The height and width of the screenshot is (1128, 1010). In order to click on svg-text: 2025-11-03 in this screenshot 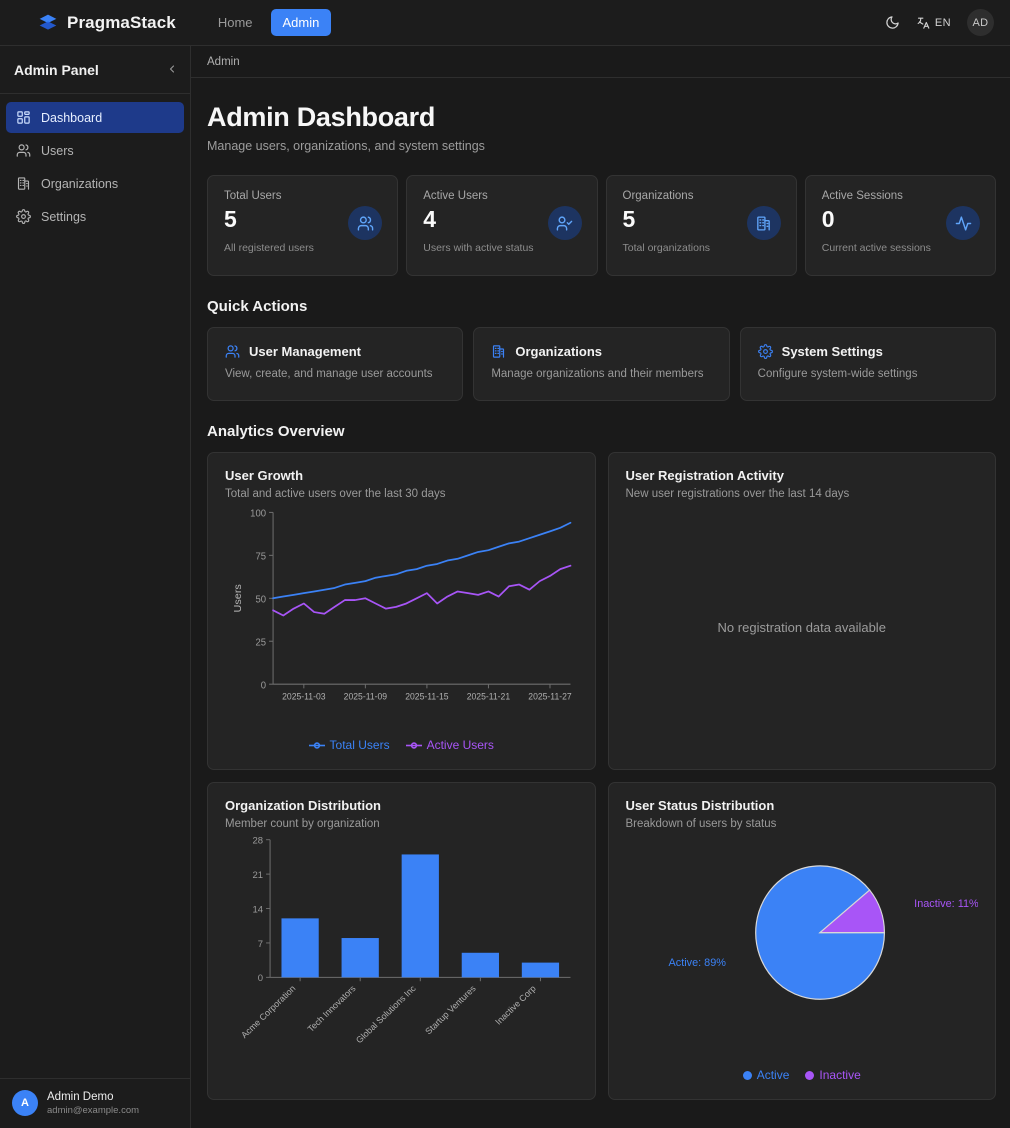, I will do `click(304, 697)`.